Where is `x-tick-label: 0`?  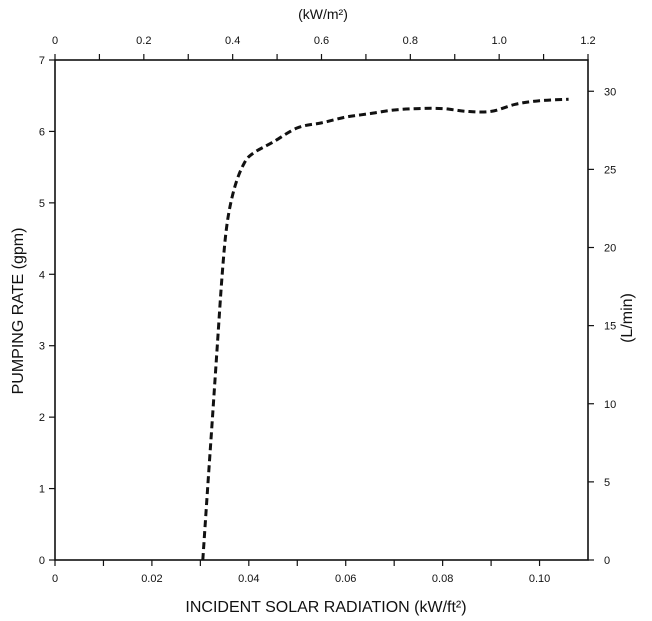
x-tick-label: 0 is located at coordinates (55, 579).